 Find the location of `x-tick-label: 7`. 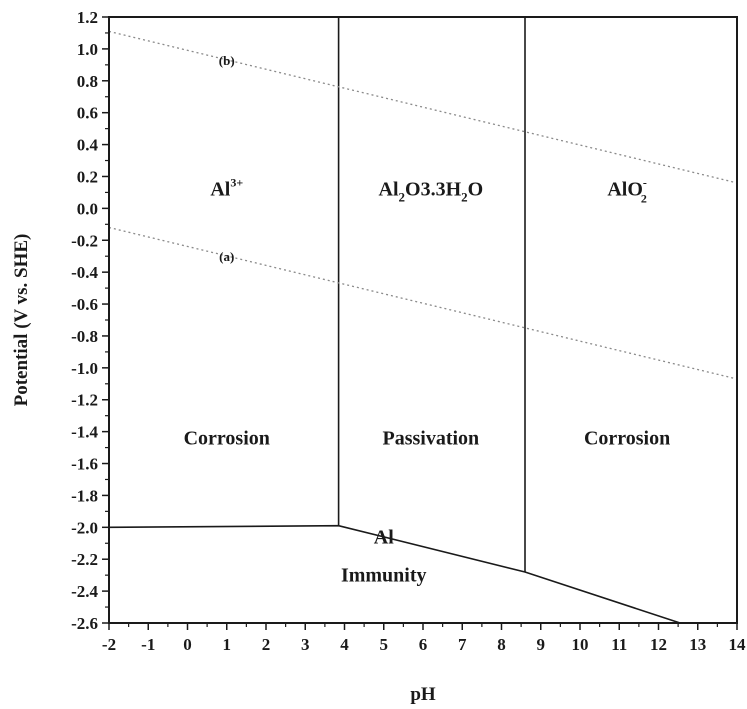

x-tick-label: 7 is located at coordinates (462, 644).